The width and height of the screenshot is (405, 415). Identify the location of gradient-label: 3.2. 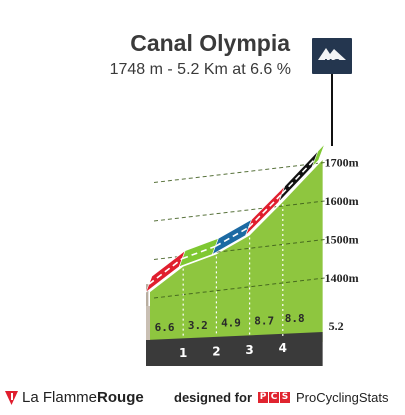
(198, 325).